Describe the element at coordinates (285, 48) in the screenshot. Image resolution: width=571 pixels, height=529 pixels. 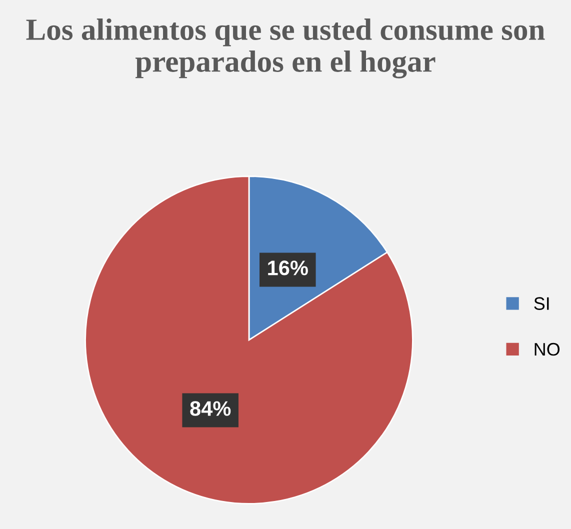
I see `chart-title: Los alimentos que se usted consume son preparados en el hogar` at that location.